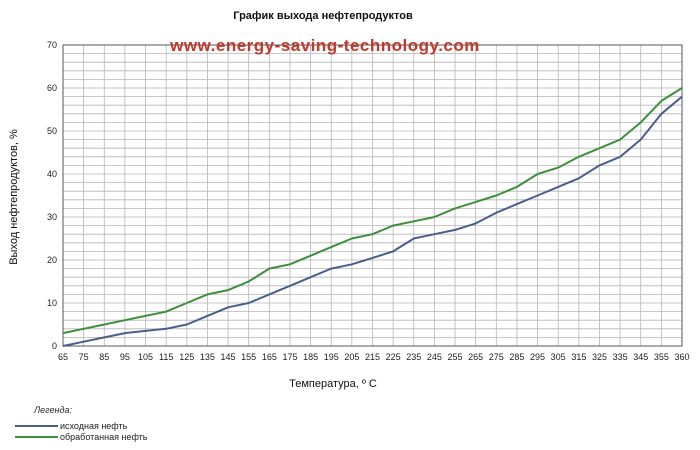 The image size is (700, 450). I want to click on x-tick-label: 115, so click(166, 357).